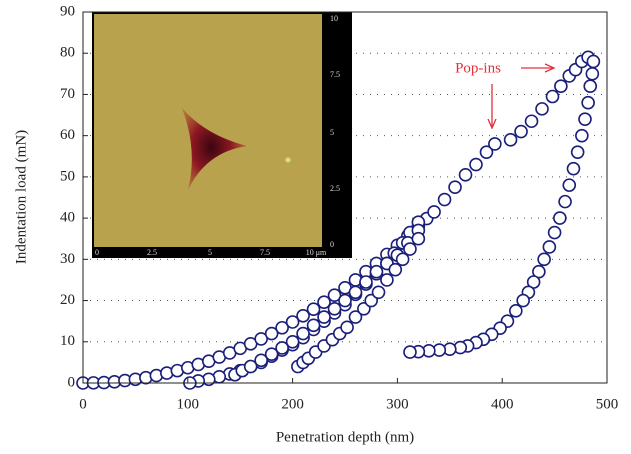 This screenshot has width=631, height=454. What do you see at coordinates (345, 437) in the screenshot?
I see `x-axis-label: Penetration depth (nm)` at bounding box center [345, 437].